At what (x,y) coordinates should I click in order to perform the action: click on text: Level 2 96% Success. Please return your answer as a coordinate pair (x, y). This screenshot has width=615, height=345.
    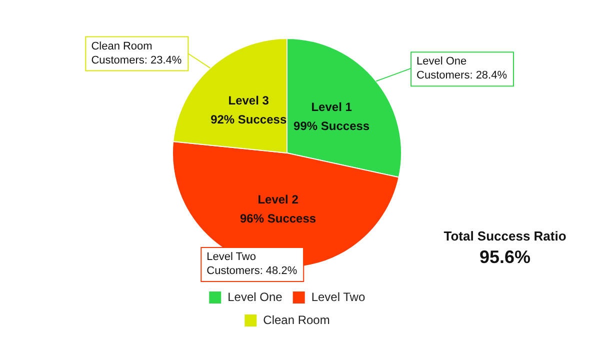
    Looking at the image, I should click on (278, 209).